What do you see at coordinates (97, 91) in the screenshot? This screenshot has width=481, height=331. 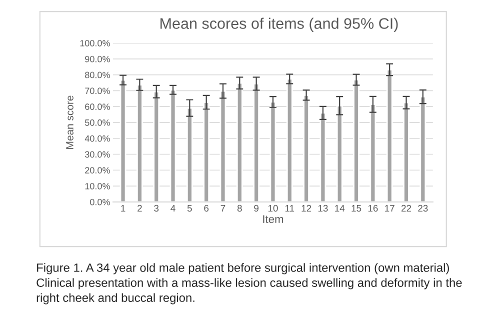 I see `y-tick-label: 70.0%` at bounding box center [97, 91].